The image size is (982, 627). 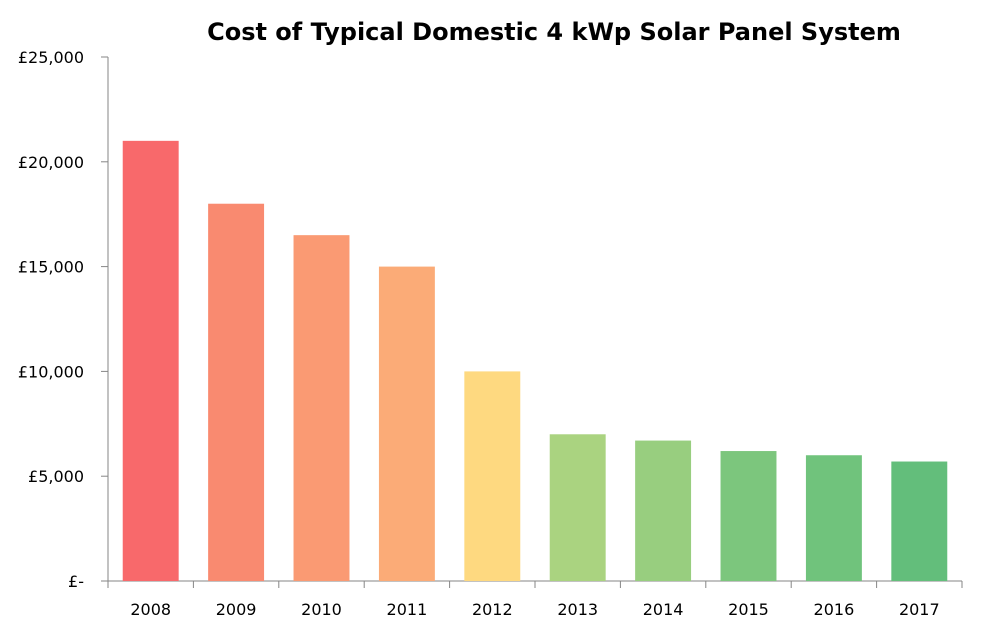 I want to click on bar-2008, so click(x=150, y=360).